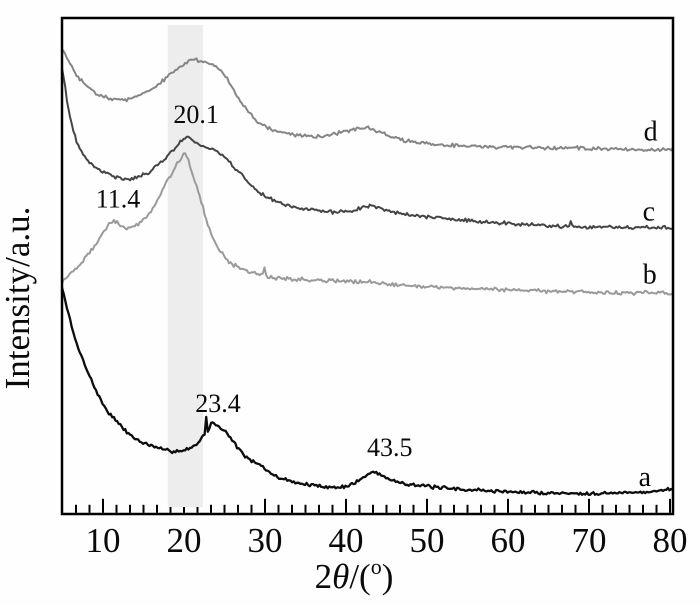  Describe the element at coordinates (589, 540) in the screenshot. I see `x-axis-tick-label: 70` at that location.